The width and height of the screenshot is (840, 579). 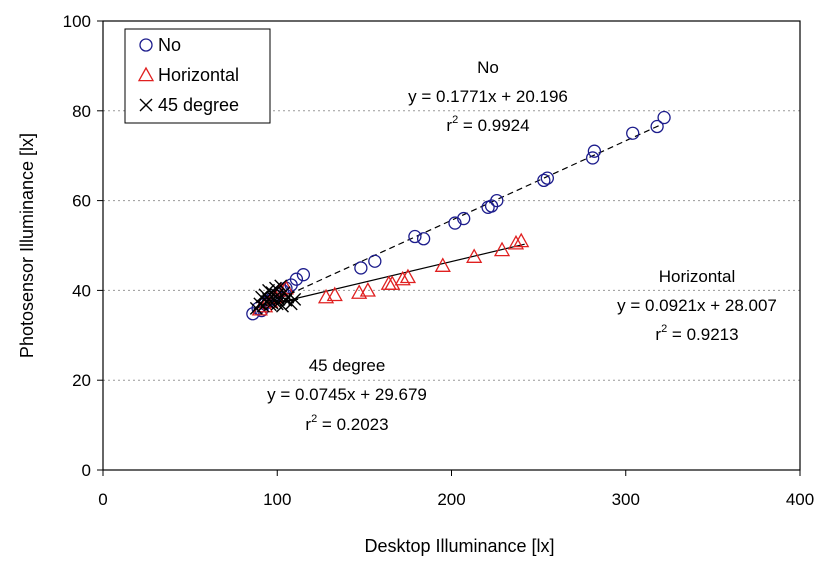 I want to click on x-tick-label-100: 100, so click(x=277, y=499).